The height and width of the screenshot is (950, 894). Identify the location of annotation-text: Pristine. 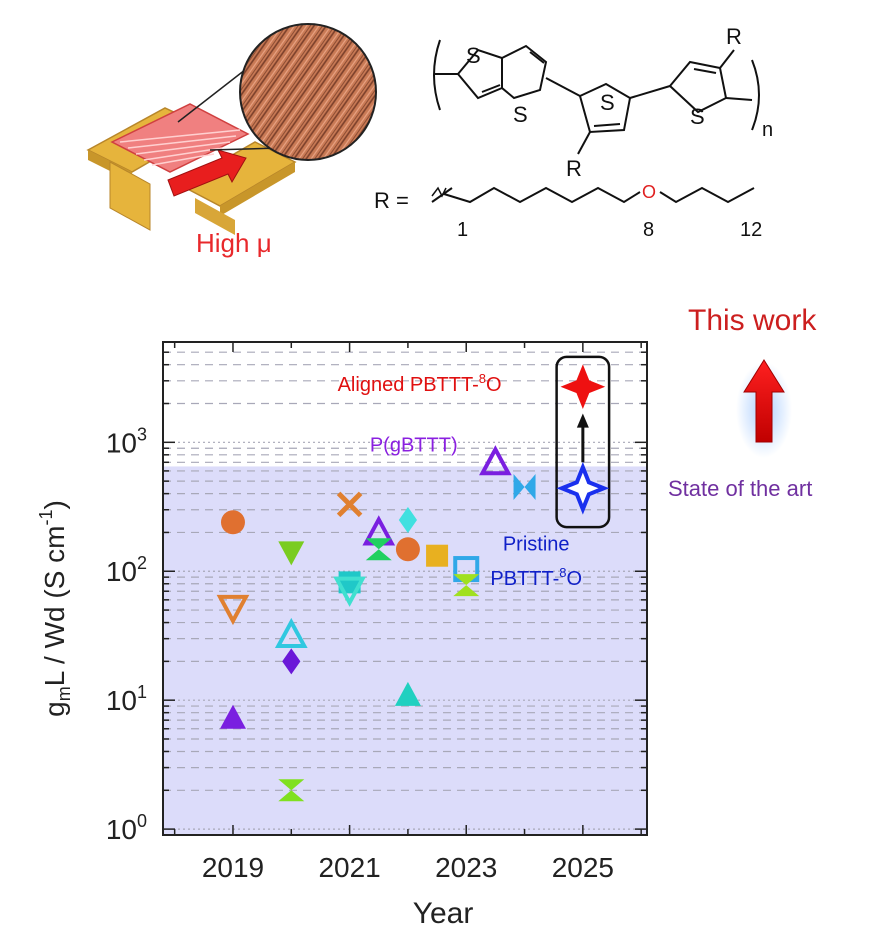
(536, 544).